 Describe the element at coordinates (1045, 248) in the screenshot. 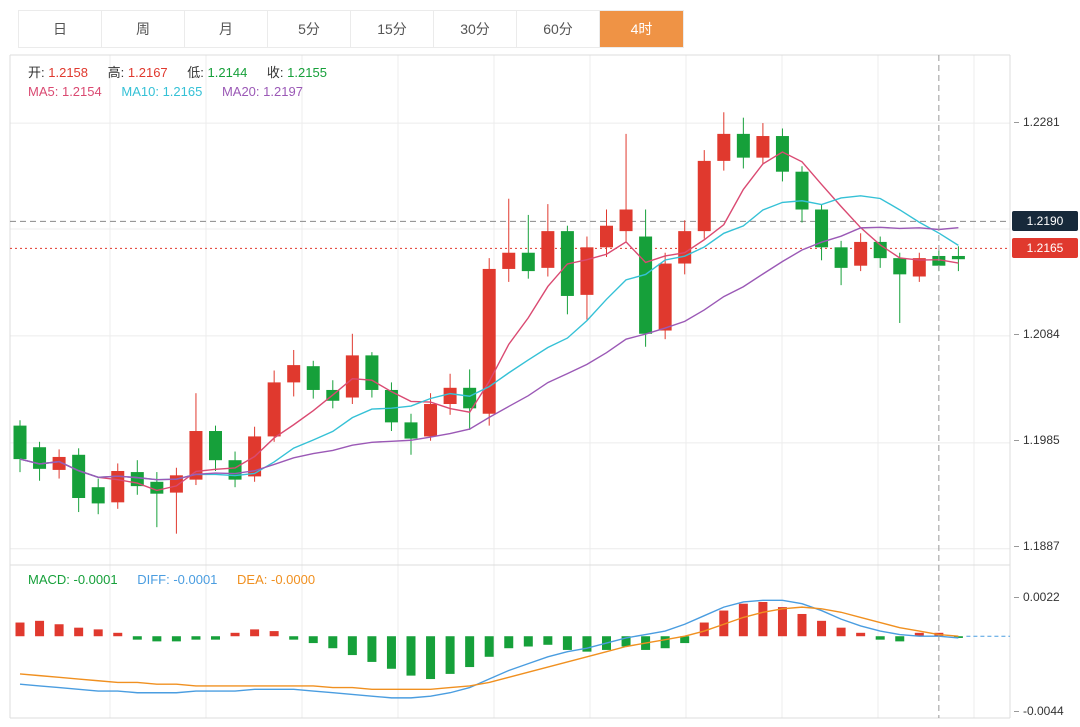

I see `last-price-badge: 1.2165` at that location.